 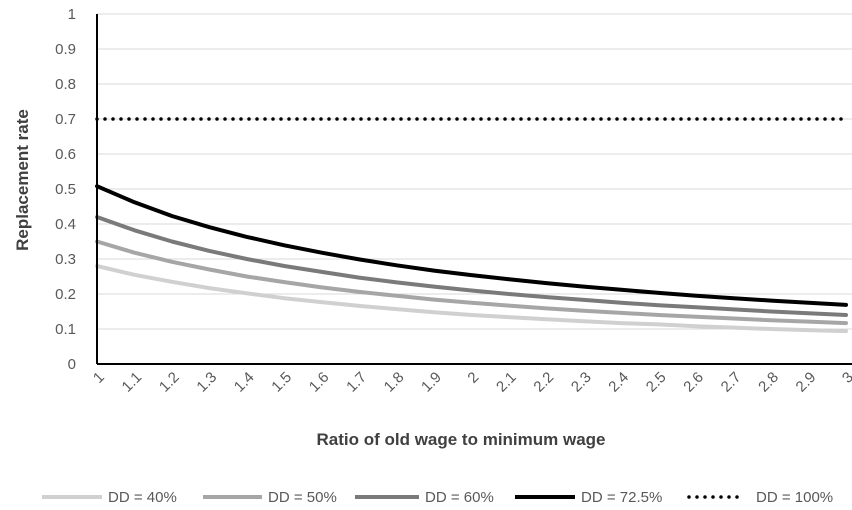 What do you see at coordinates (99, 378) in the screenshot?
I see `x-tick-label: 1` at bounding box center [99, 378].